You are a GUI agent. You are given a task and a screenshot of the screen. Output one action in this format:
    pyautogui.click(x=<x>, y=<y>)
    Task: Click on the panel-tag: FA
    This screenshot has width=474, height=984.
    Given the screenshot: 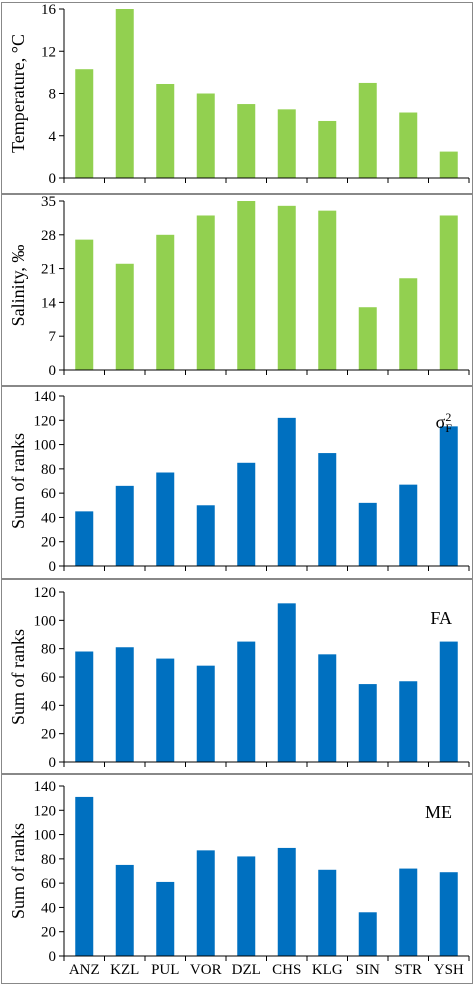 What is the action you would take?
    pyautogui.click(x=441, y=618)
    